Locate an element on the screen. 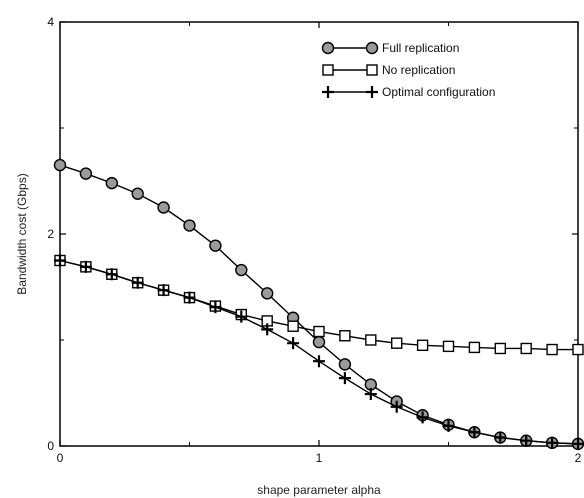 Image resolution: width=584 pixels, height=498 pixels. x-tick-label: 2 is located at coordinates (578, 458).